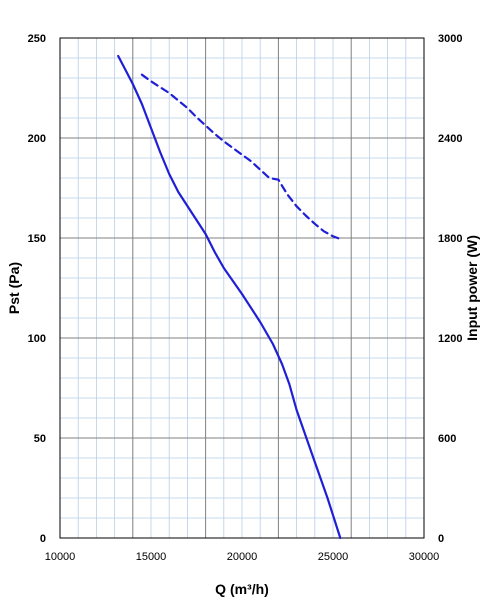 The image size is (490, 614). What do you see at coordinates (424, 557) in the screenshot?
I see `x-tick-label: 30000` at bounding box center [424, 557].